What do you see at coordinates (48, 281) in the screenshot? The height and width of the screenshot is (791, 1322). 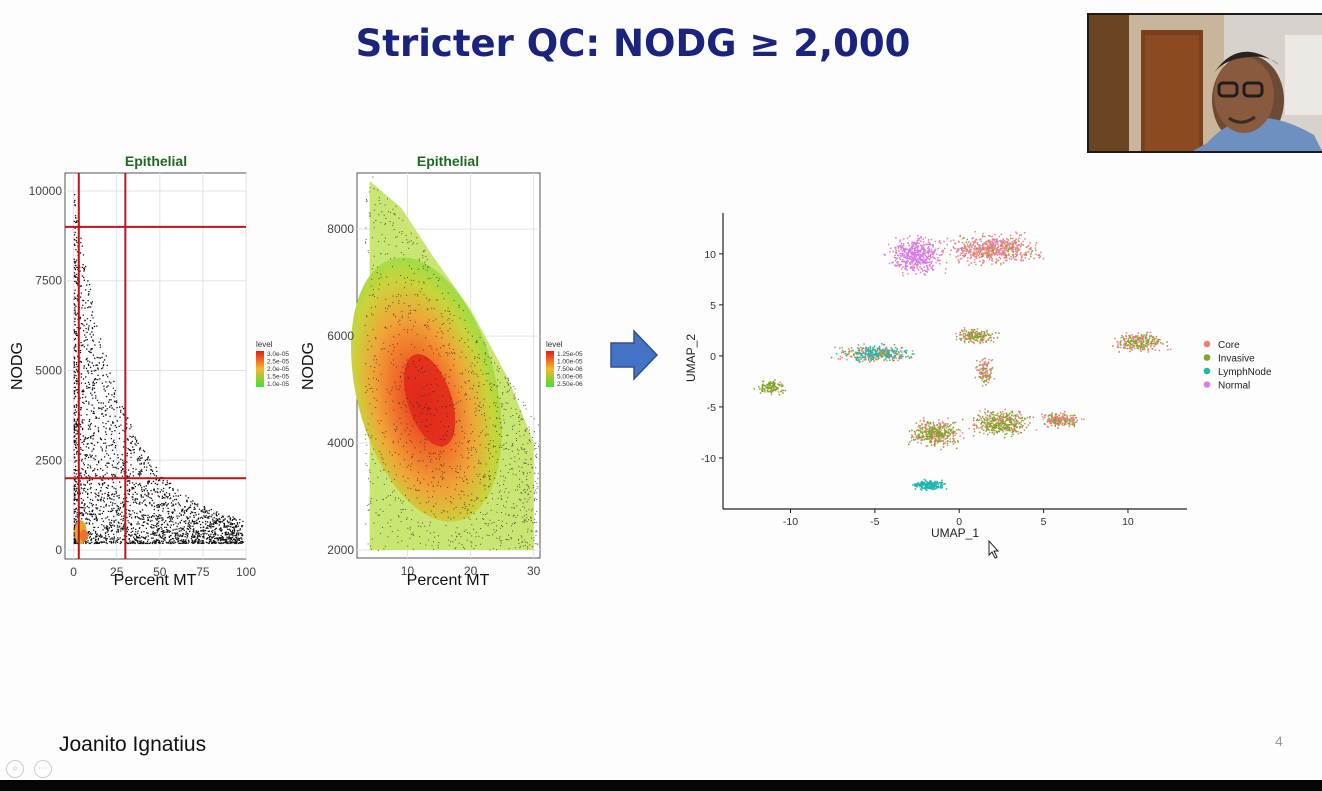 I see `chart1-y-tick: 7500` at bounding box center [48, 281].